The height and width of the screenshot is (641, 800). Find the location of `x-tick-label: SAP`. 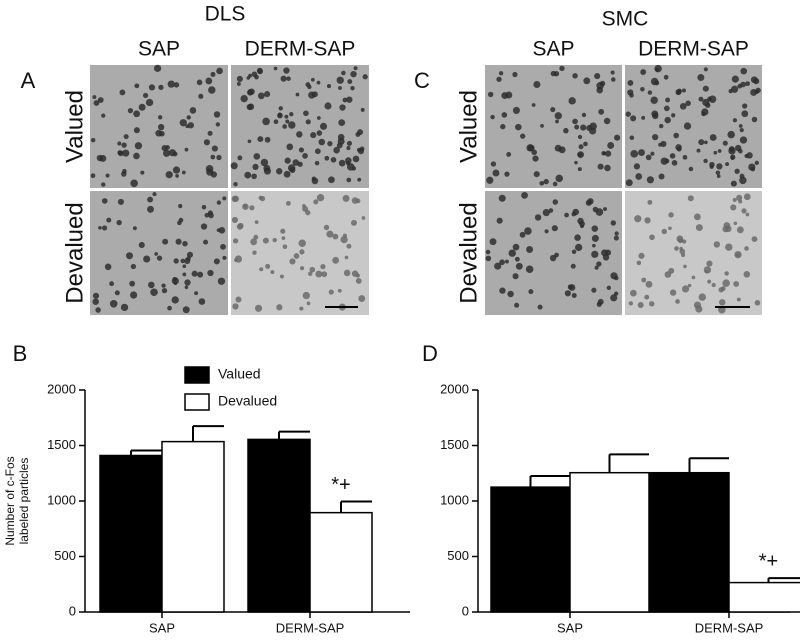

x-tick-label: SAP is located at coordinates (162, 627).